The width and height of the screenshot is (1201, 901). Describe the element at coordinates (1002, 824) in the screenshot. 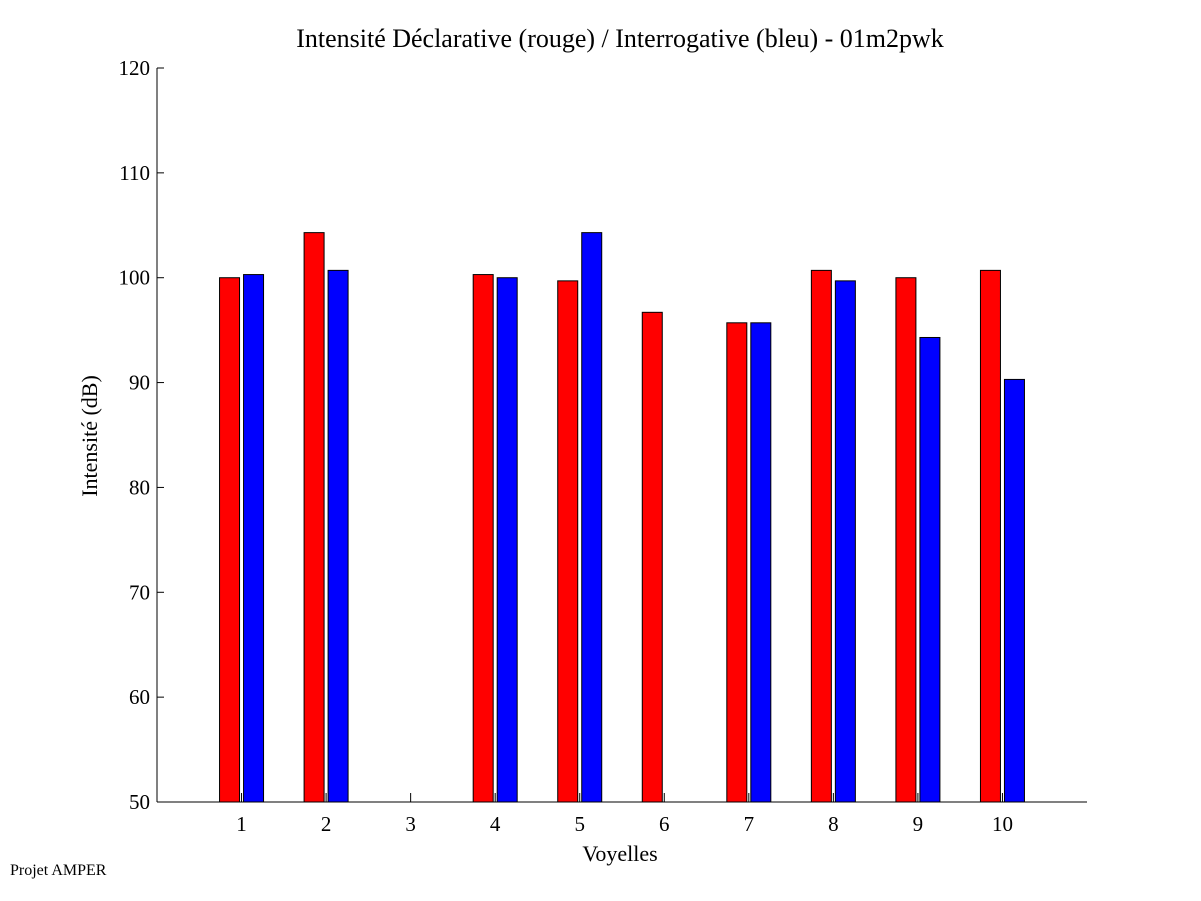

I see `x-tick-label: 10` at that location.